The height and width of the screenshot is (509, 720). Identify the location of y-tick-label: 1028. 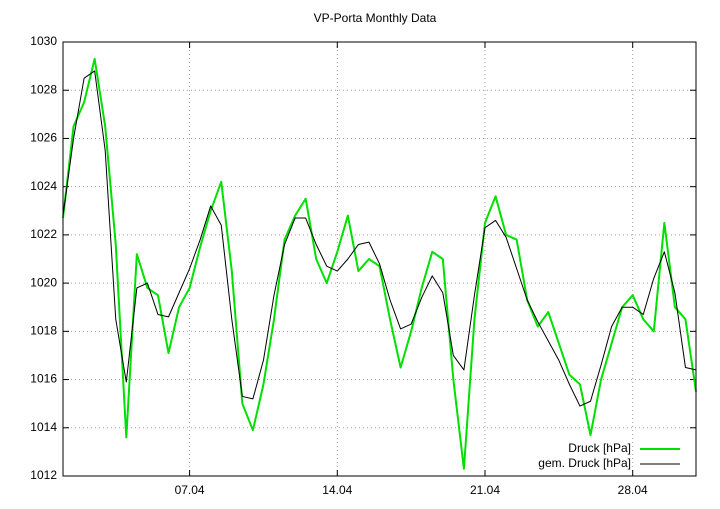
(43, 89).